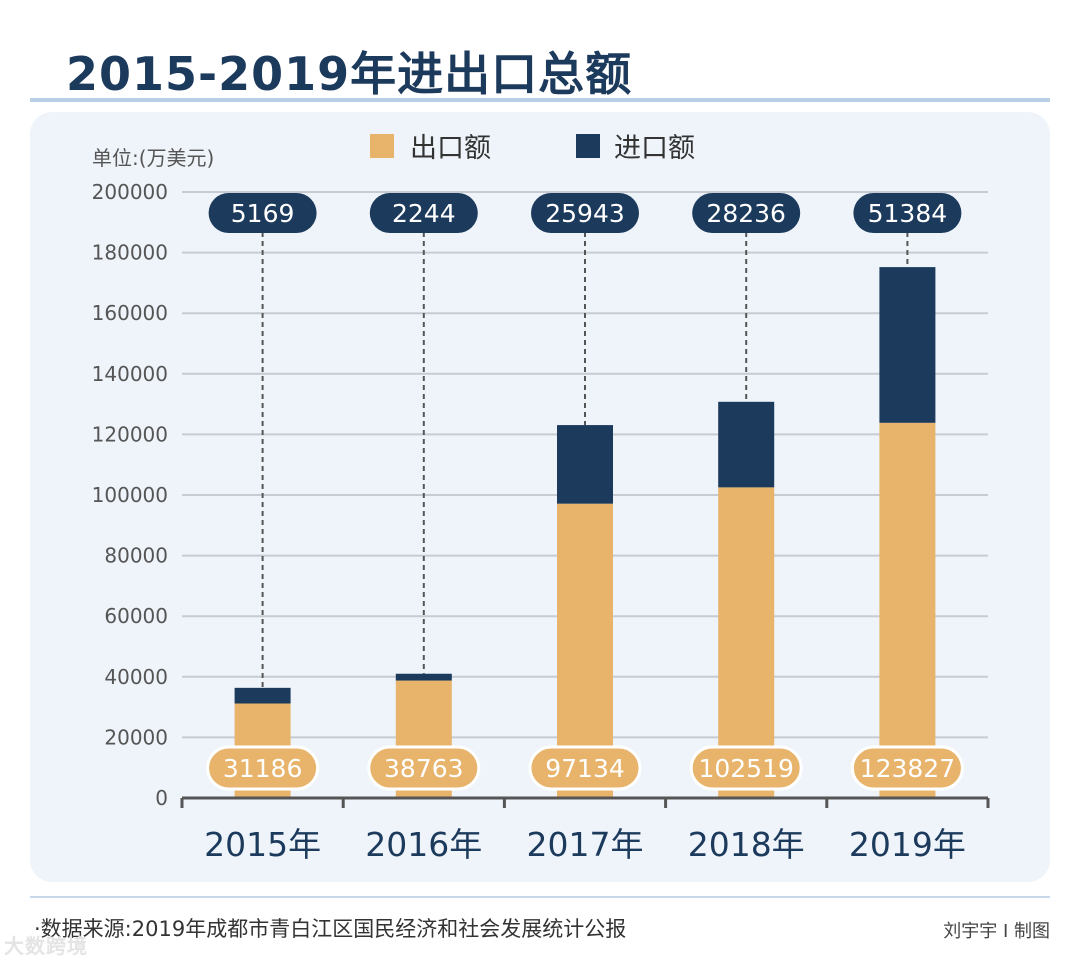 The width and height of the screenshot is (1080, 966). I want to click on source-note: ·数据来源:2019年成都市青白江区国民经济和社会发展统计公报, so click(330, 929).